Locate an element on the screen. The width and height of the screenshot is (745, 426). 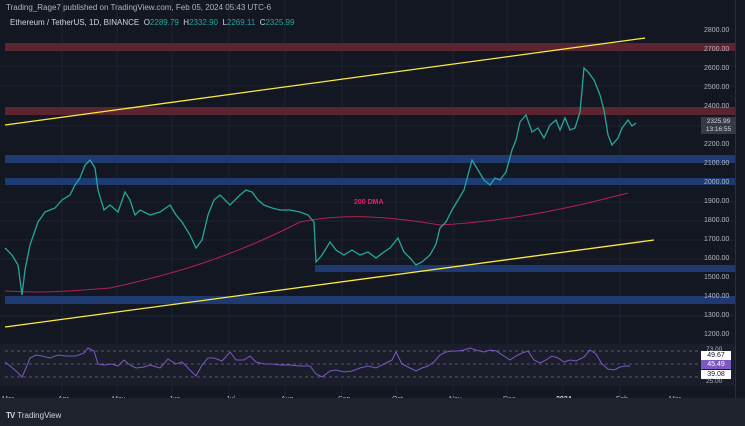
open-value: 2289.79 is located at coordinates (164, 22).